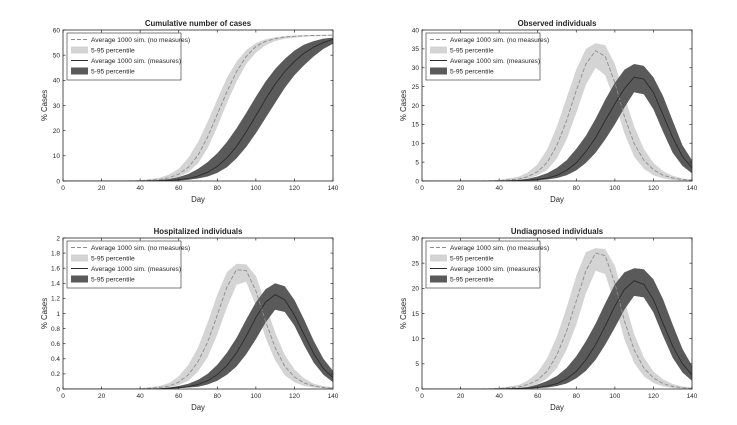 Image resolution: width=737 pixels, height=425 pixels. I want to click on data-layer, so click(557, 318).